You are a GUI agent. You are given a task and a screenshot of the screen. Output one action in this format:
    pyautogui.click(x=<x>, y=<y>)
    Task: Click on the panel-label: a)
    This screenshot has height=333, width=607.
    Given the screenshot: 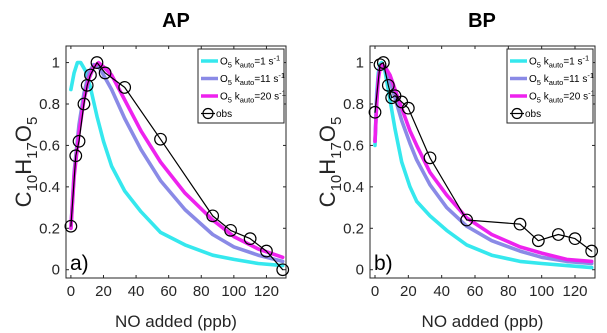 What is the action you would take?
    pyautogui.click(x=79, y=263)
    